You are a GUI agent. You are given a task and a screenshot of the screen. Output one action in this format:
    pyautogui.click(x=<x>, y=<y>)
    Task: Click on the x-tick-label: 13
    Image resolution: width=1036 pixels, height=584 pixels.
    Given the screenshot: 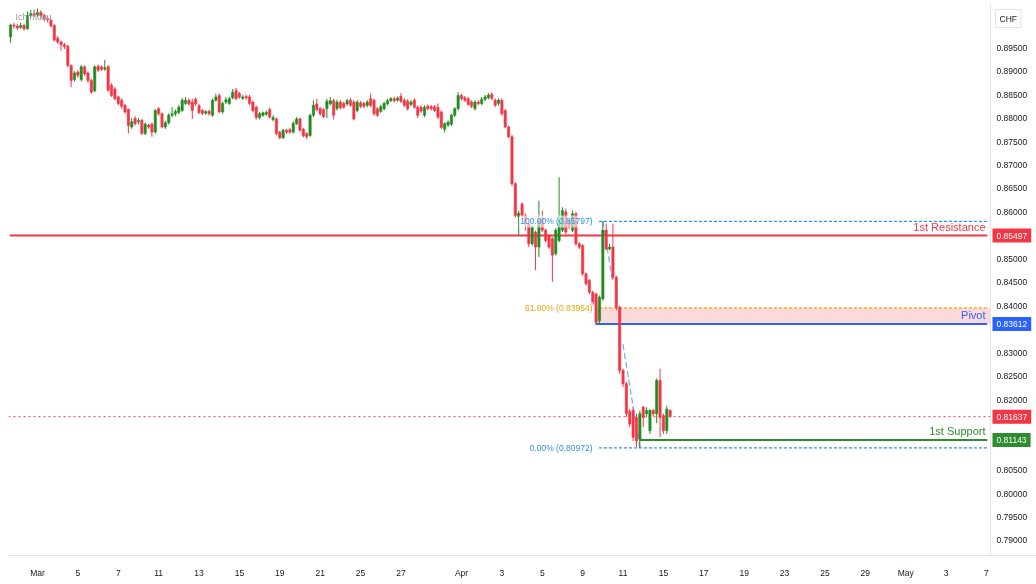 What is the action you would take?
    pyautogui.click(x=199, y=572)
    